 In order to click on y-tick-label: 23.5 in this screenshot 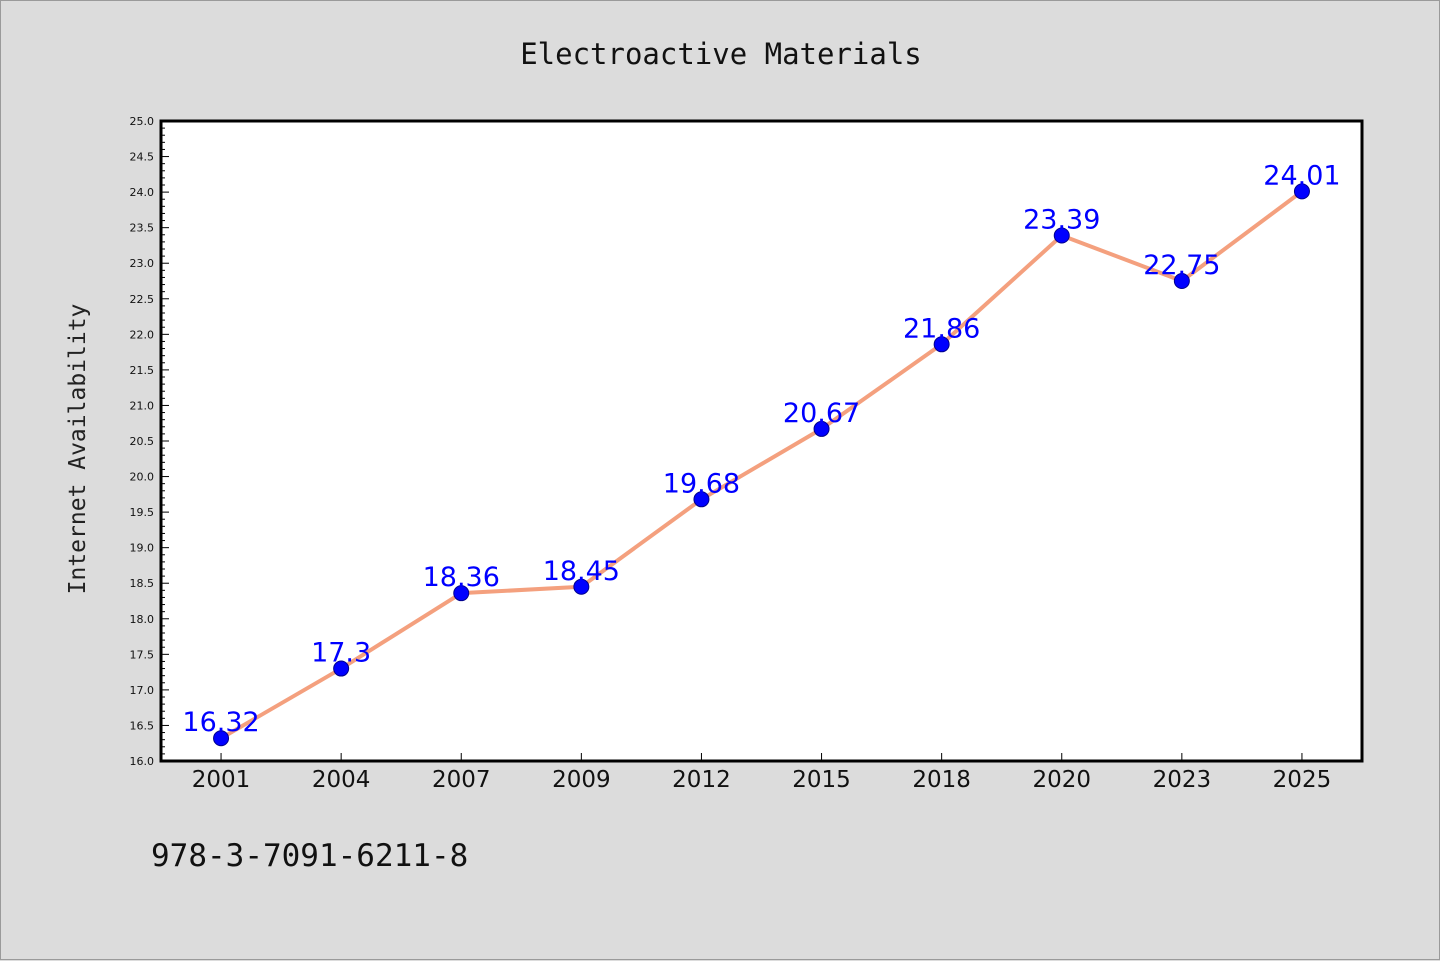, I will do `click(142, 228)`.